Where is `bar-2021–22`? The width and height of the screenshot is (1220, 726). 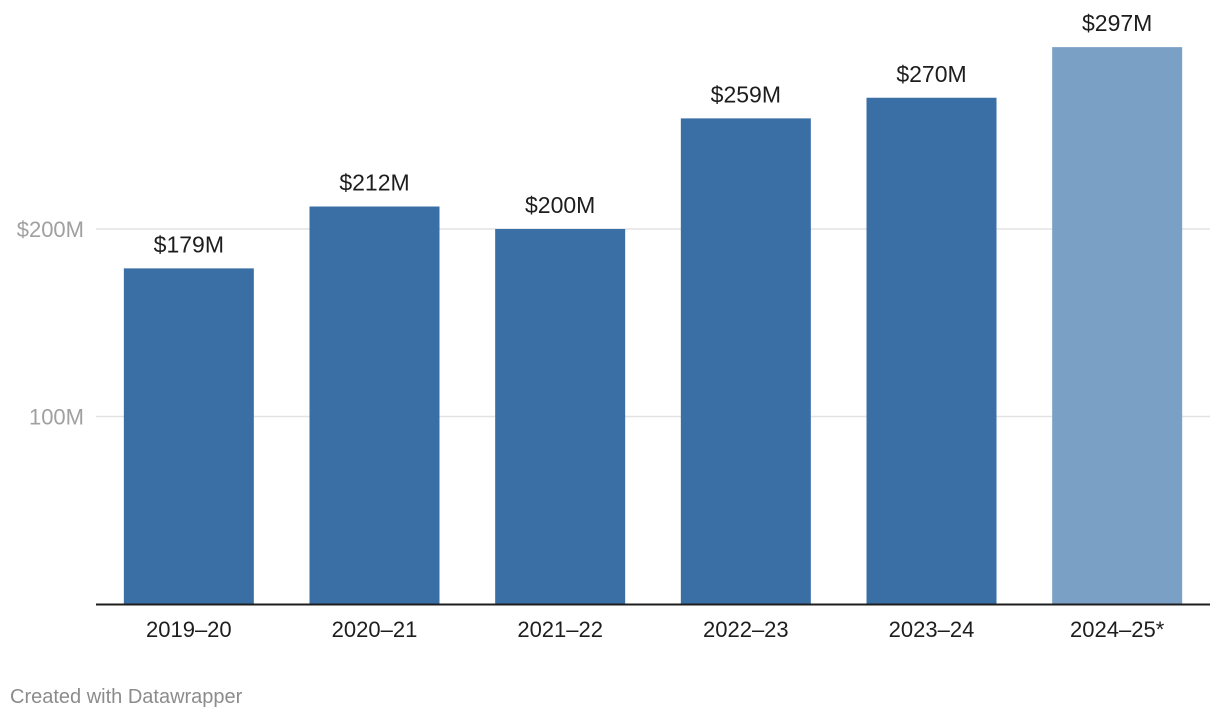
bar-2021–22 is located at coordinates (560, 416).